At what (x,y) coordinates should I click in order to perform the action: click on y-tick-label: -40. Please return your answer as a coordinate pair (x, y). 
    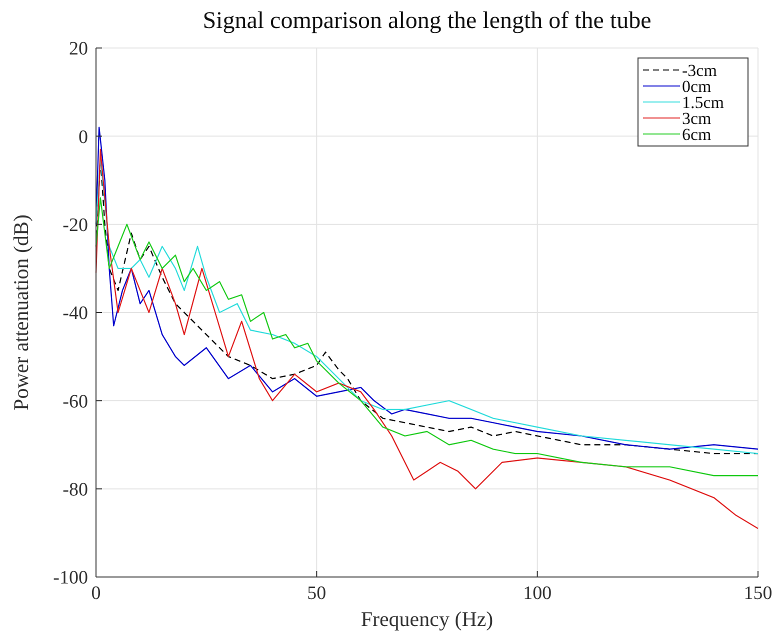
    Looking at the image, I should click on (75, 313).